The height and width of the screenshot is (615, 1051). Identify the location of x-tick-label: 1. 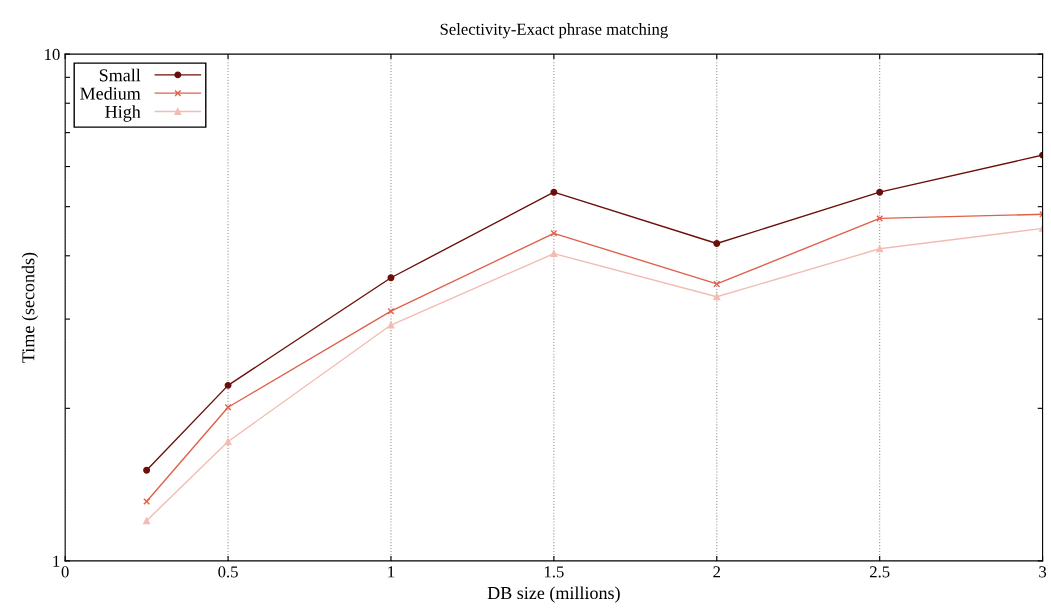
(391, 572).